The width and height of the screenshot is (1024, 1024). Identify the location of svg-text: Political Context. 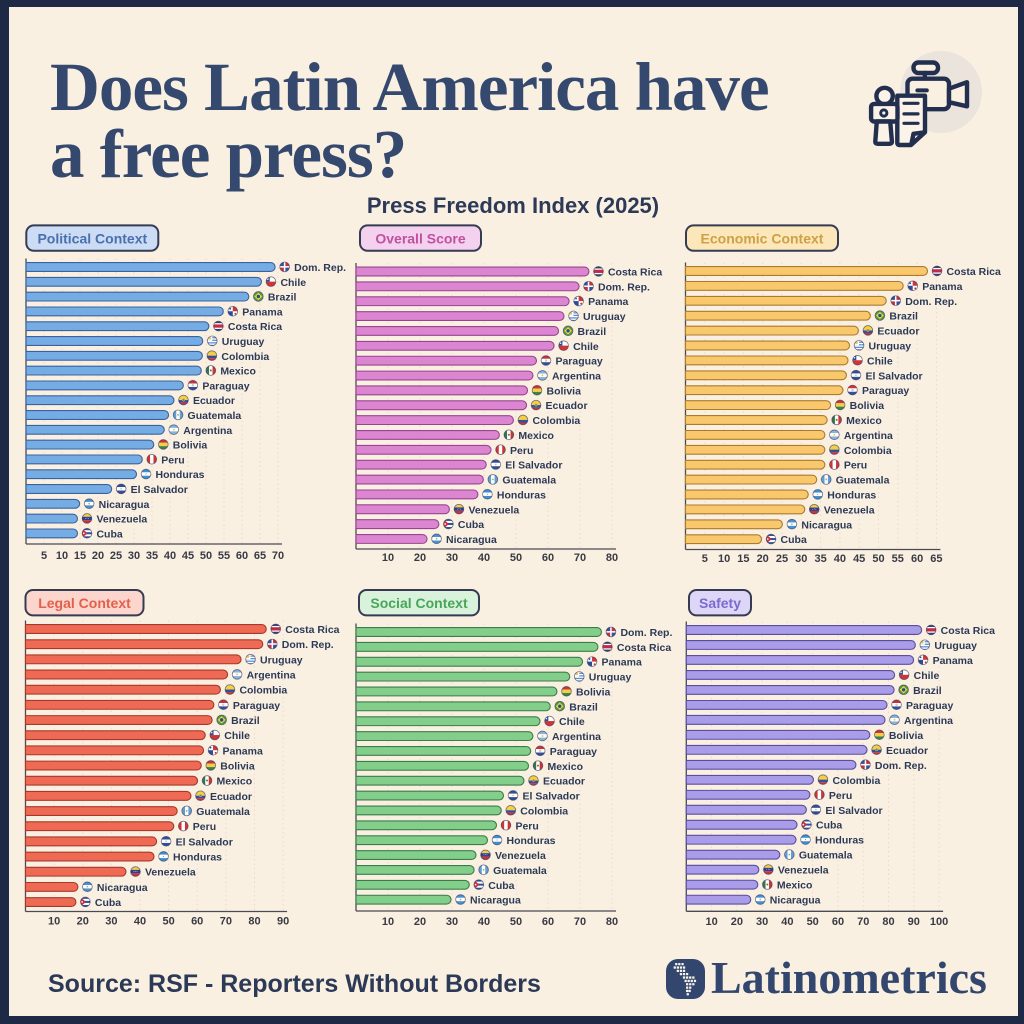
(92, 238).